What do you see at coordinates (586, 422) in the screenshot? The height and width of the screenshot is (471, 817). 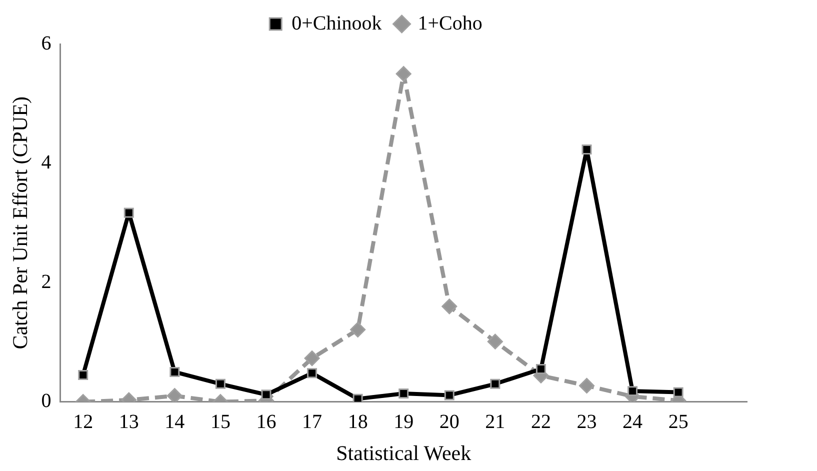 I see `x-tick-label: 23` at bounding box center [586, 422].